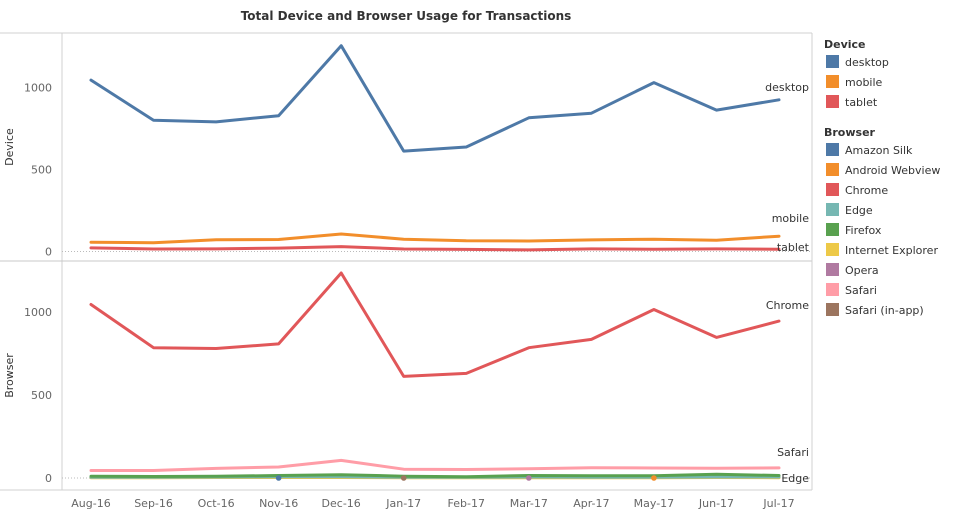 This screenshot has height=516, width=963. What do you see at coordinates (832, 229) in the screenshot?
I see `legend-swatch-firefox` at bounding box center [832, 229].